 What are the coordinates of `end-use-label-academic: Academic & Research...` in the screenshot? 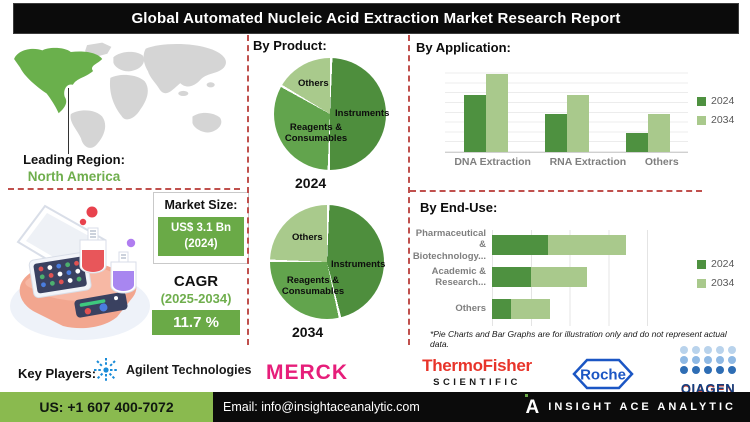 It's located at (458, 276).